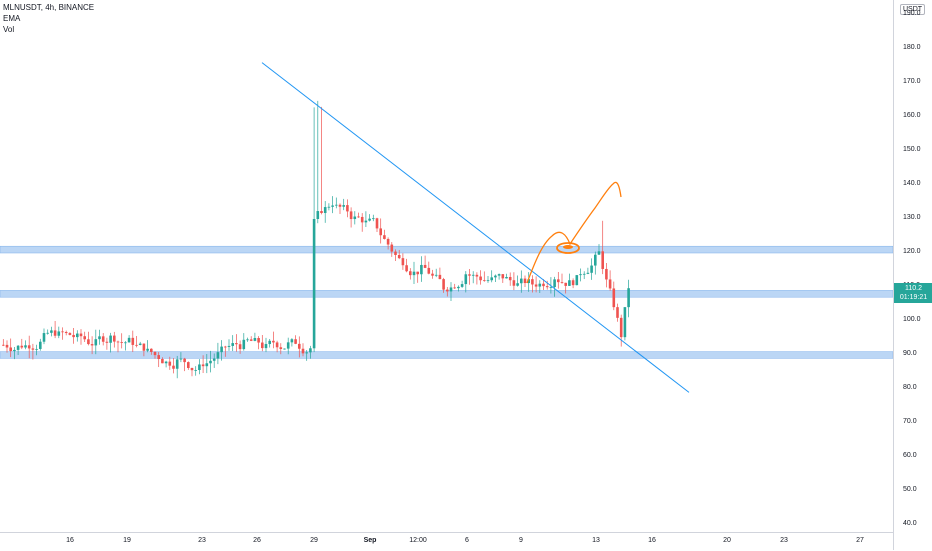 The width and height of the screenshot is (932, 551). Describe the element at coordinates (910, 523) in the screenshot. I see `price-tick: 40.0` at that location.